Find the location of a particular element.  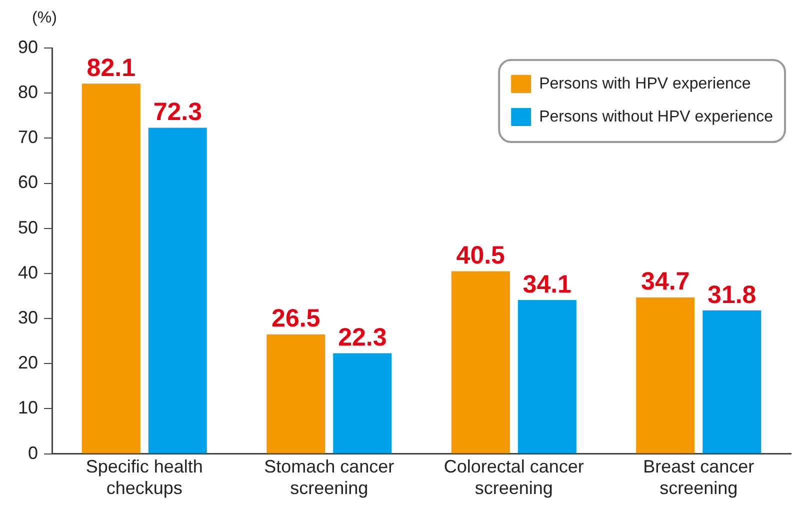

legend-label: Persons with HPV experience is located at coordinates (645, 83).